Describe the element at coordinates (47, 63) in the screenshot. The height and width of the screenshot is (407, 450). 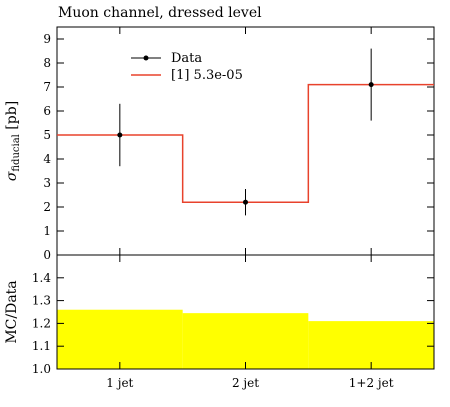
I see `main-y-tick-label: 8` at that location.